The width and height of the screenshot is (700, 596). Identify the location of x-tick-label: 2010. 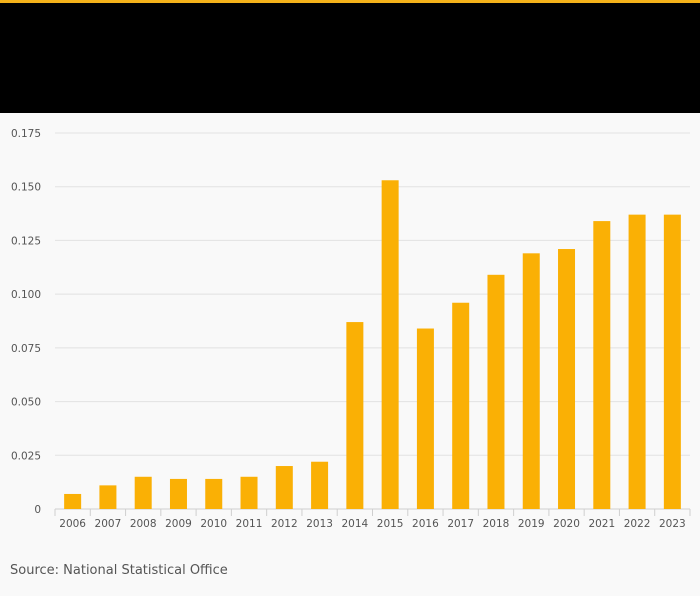
(213, 524).